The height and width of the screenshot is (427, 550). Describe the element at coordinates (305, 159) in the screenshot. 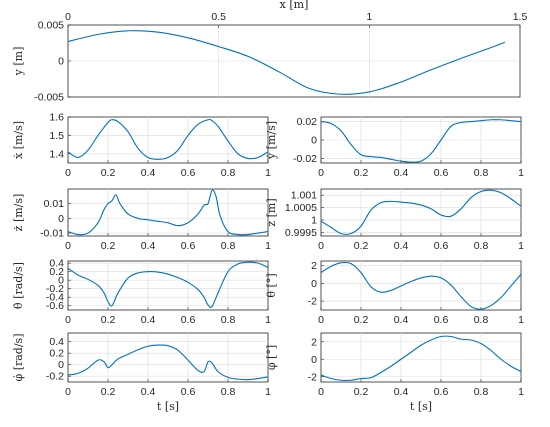

I see `y-tick-label: -0.02` at that location.